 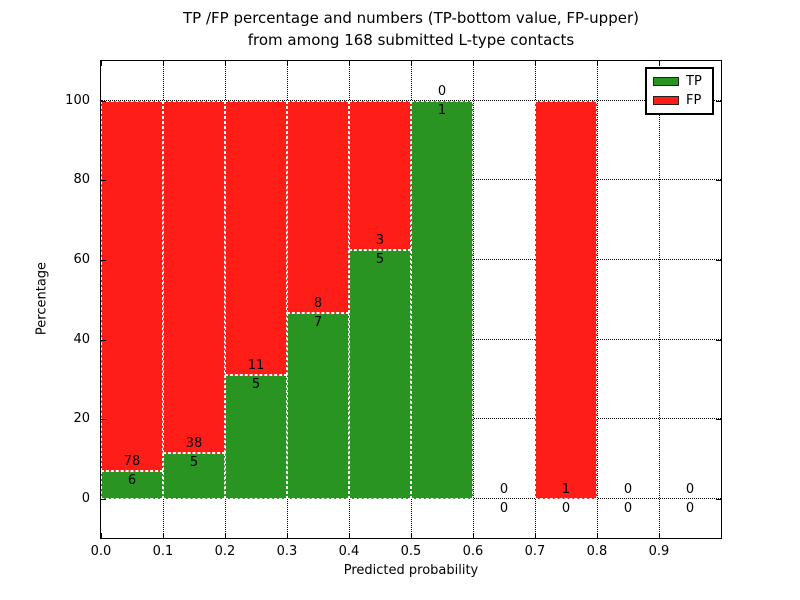 I want to click on y-tick-label: 100, so click(x=77, y=100).